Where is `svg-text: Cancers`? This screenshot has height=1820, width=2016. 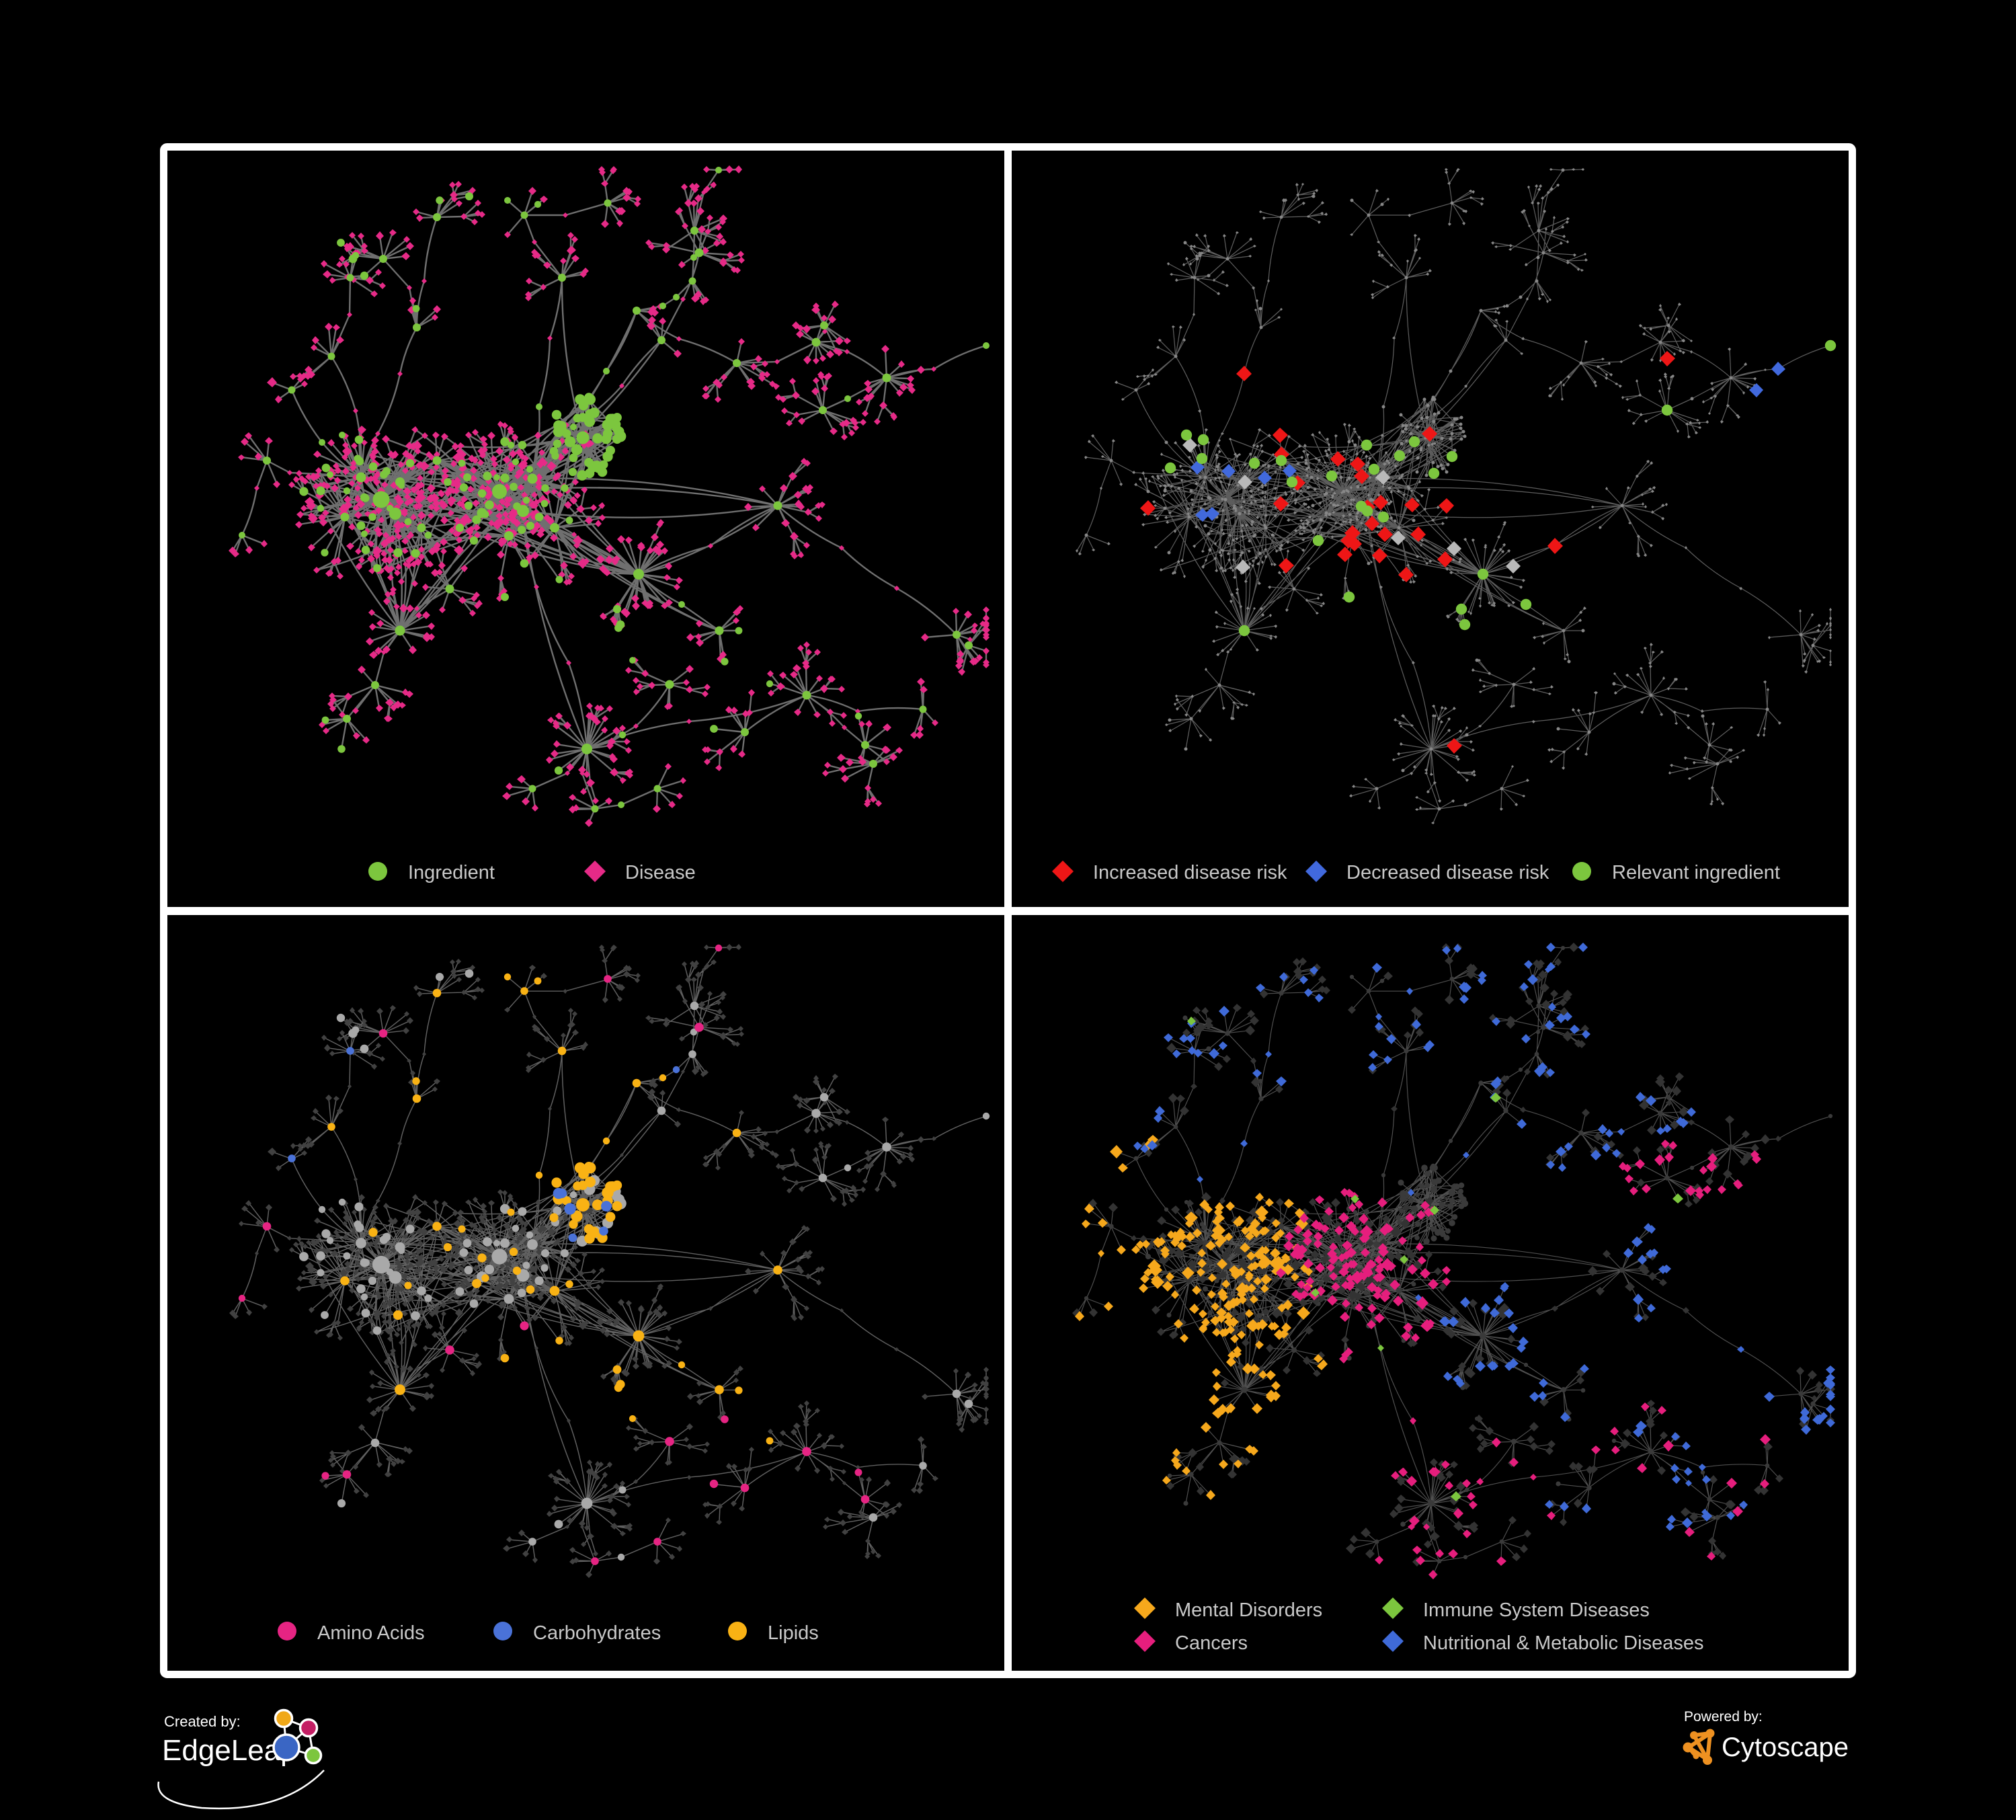 svg-text: Cancers is located at coordinates (1211, 1643).